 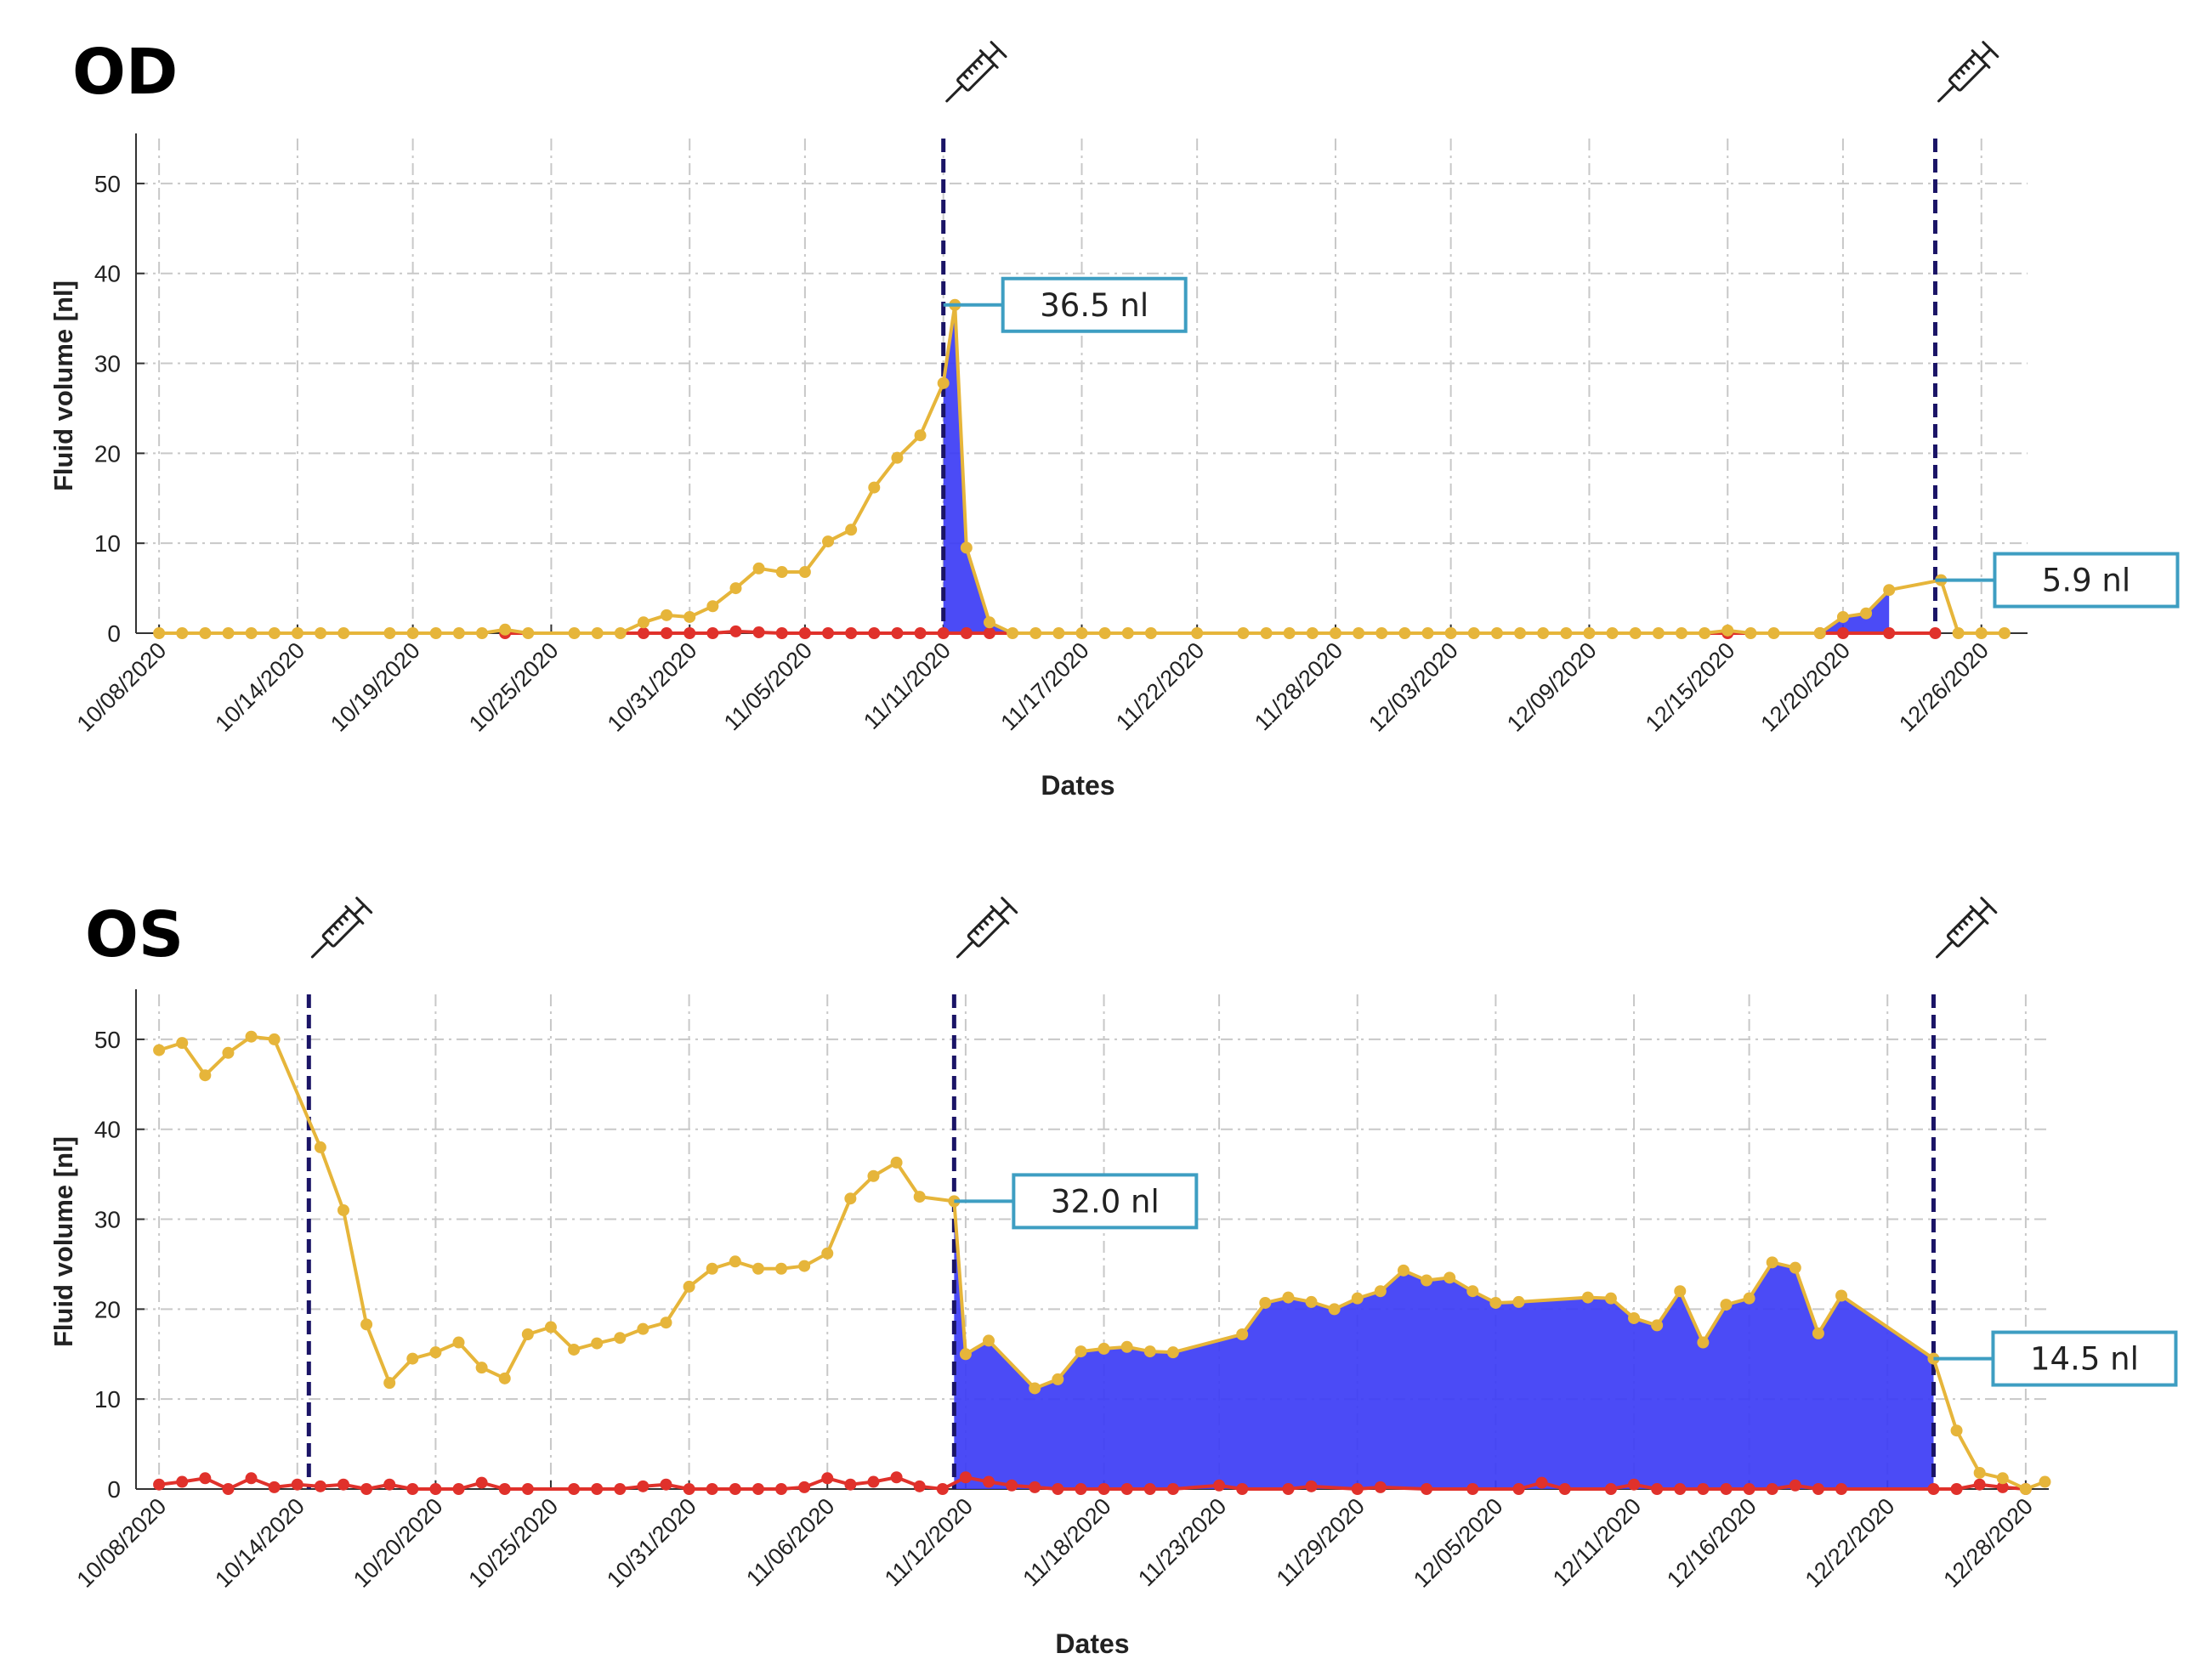 I want to click on x-tick-label: 11/06/2020, so click(x=790, y=1542).